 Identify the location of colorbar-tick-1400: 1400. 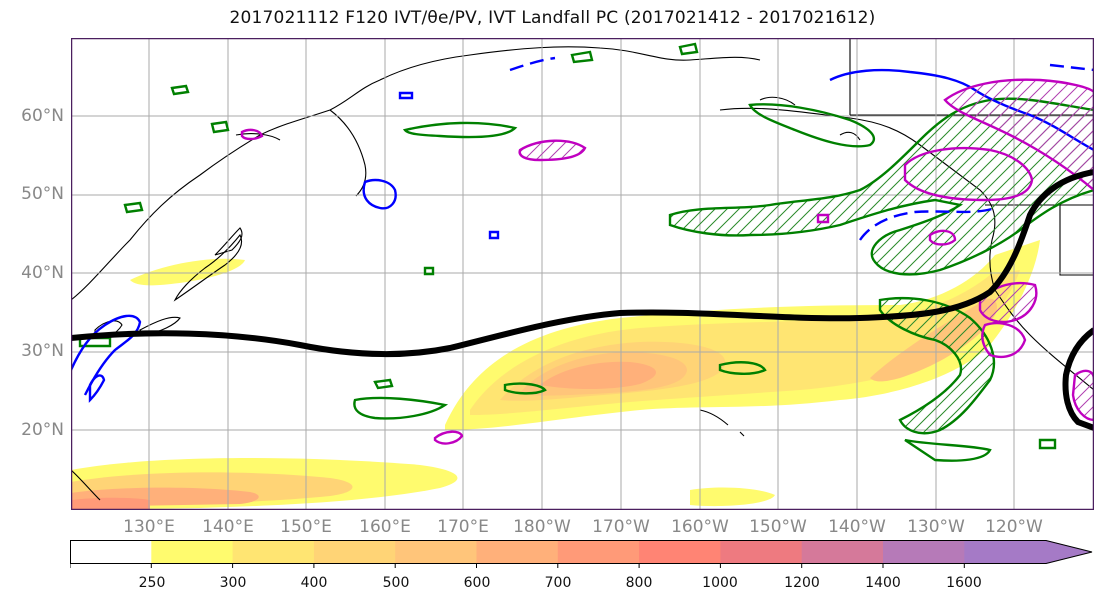
(883, 583).